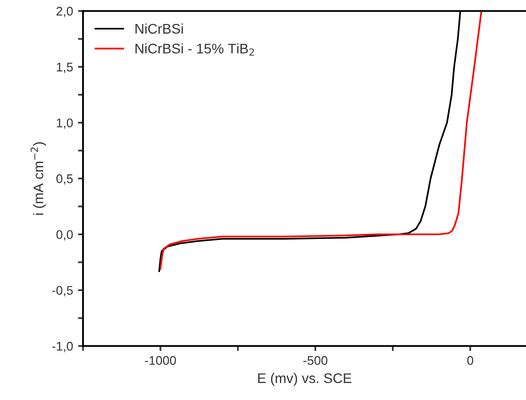  Describe the element at coordinates (38, 178) in the screenshot. I see `y-axis-title: i (mA cm$^{−2}$)` at that location.